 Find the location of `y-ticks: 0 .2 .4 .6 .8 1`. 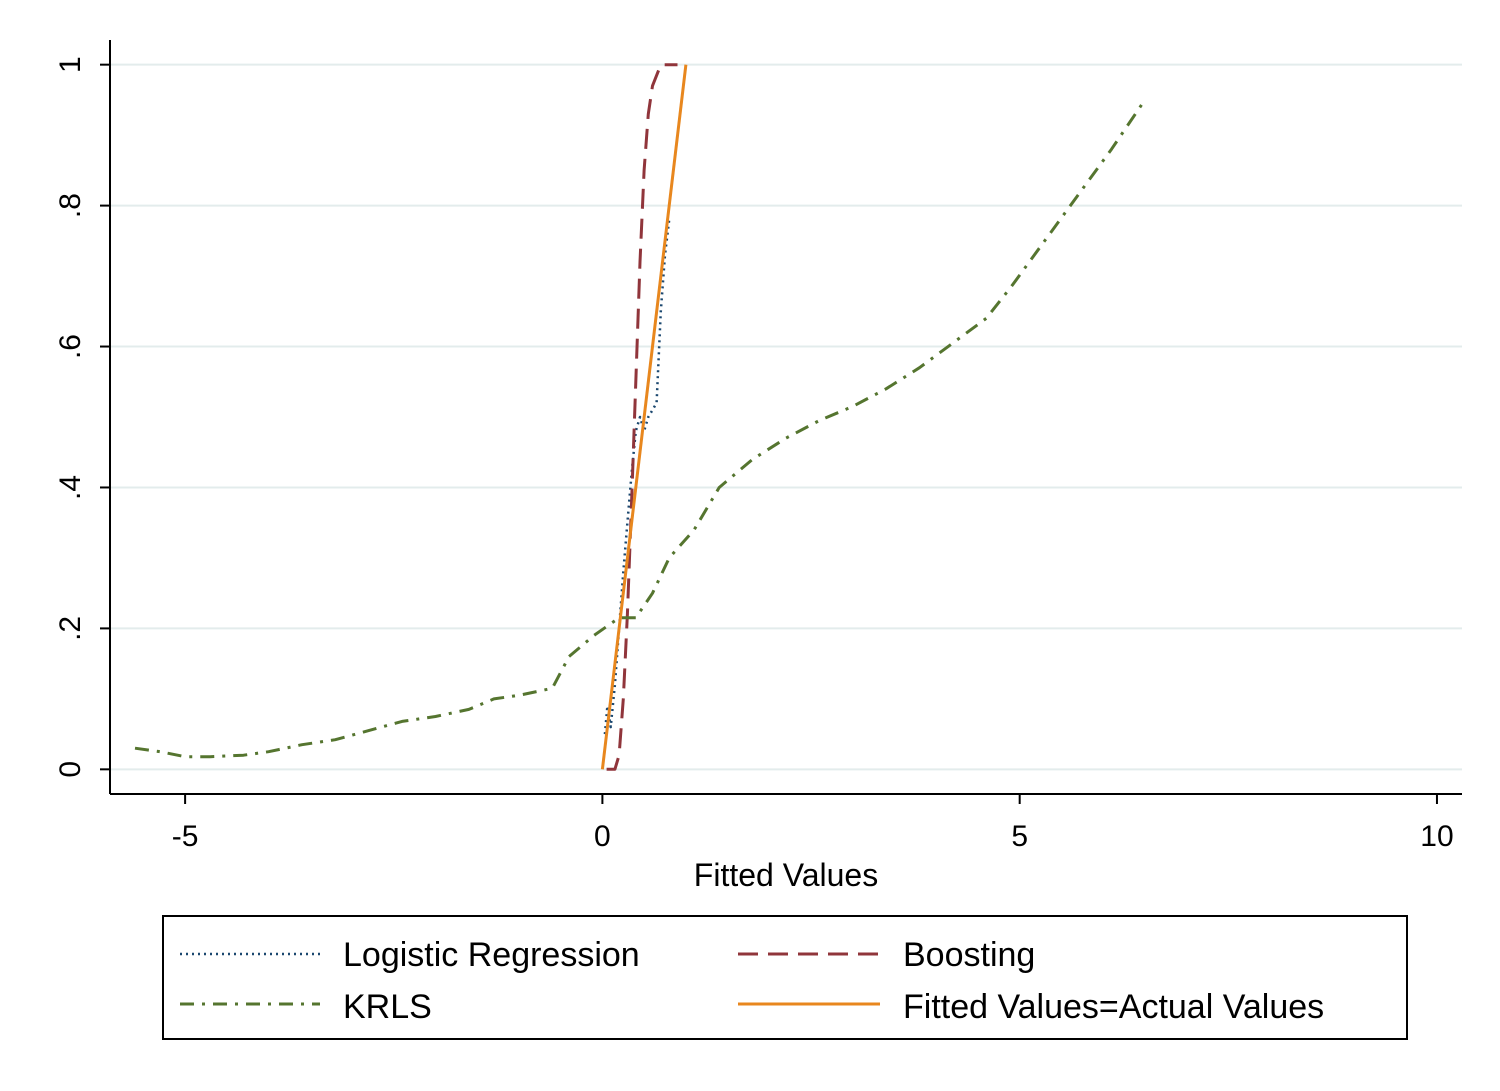

y-ticks: 0 .2 .4 .6 .8 1 is located at coordinates (82, 417).